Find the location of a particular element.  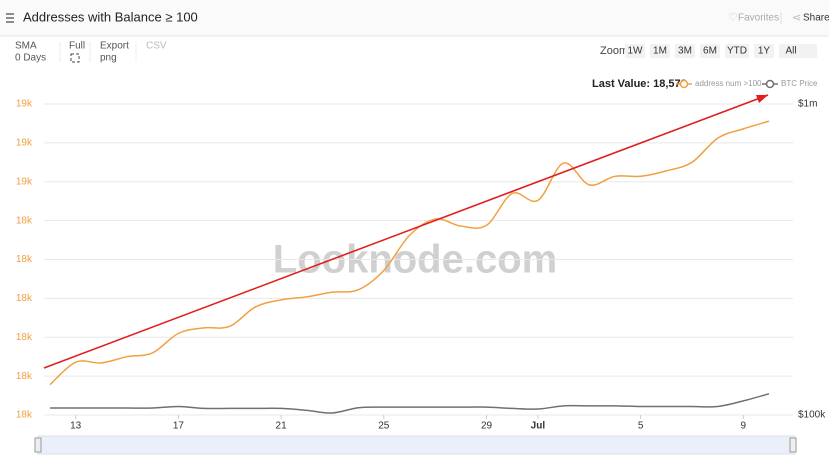

export-label: Export is located at coordinates (114, 46).